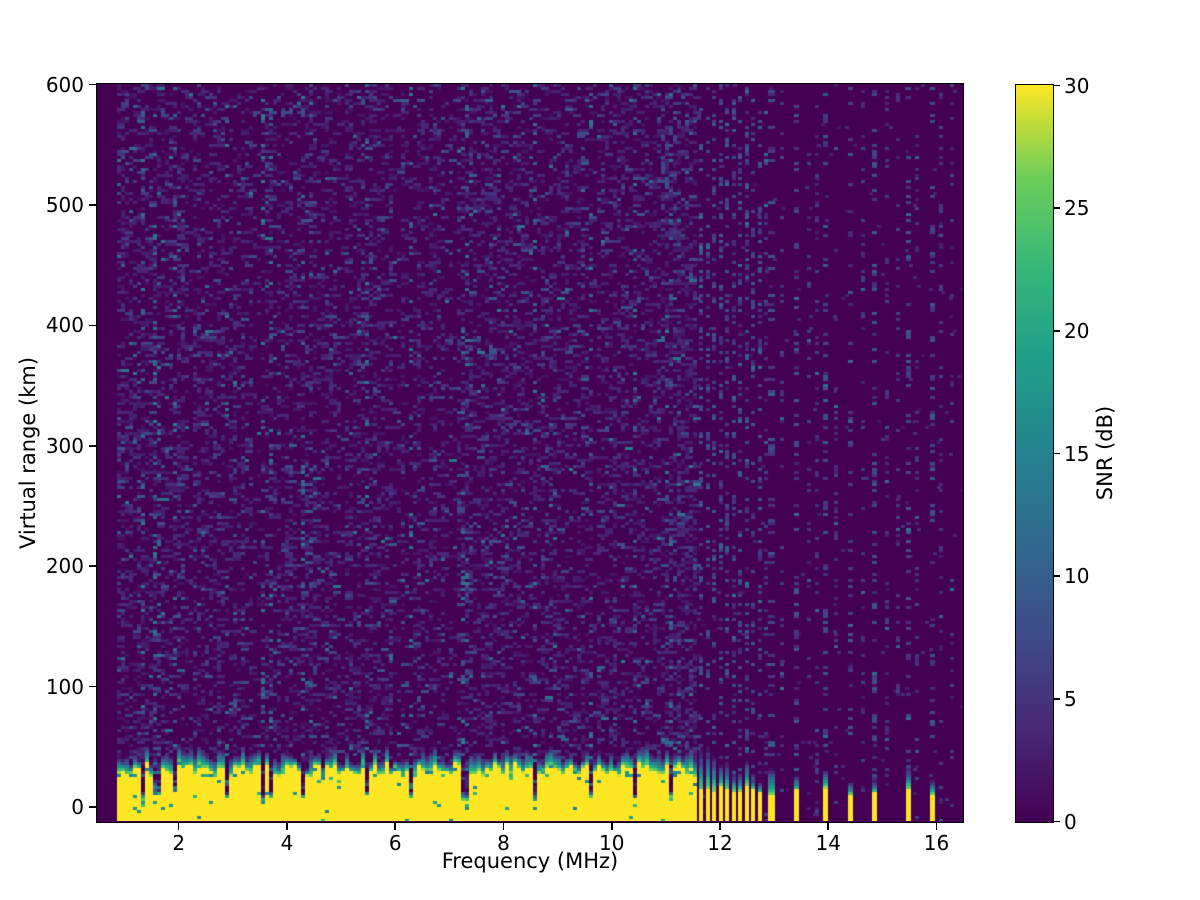 The width and height of the screenshot is (1200, 900). Describe the element at coordinates (77, 807) in the screenshot. I see `y-tick-label: 0` at that location.